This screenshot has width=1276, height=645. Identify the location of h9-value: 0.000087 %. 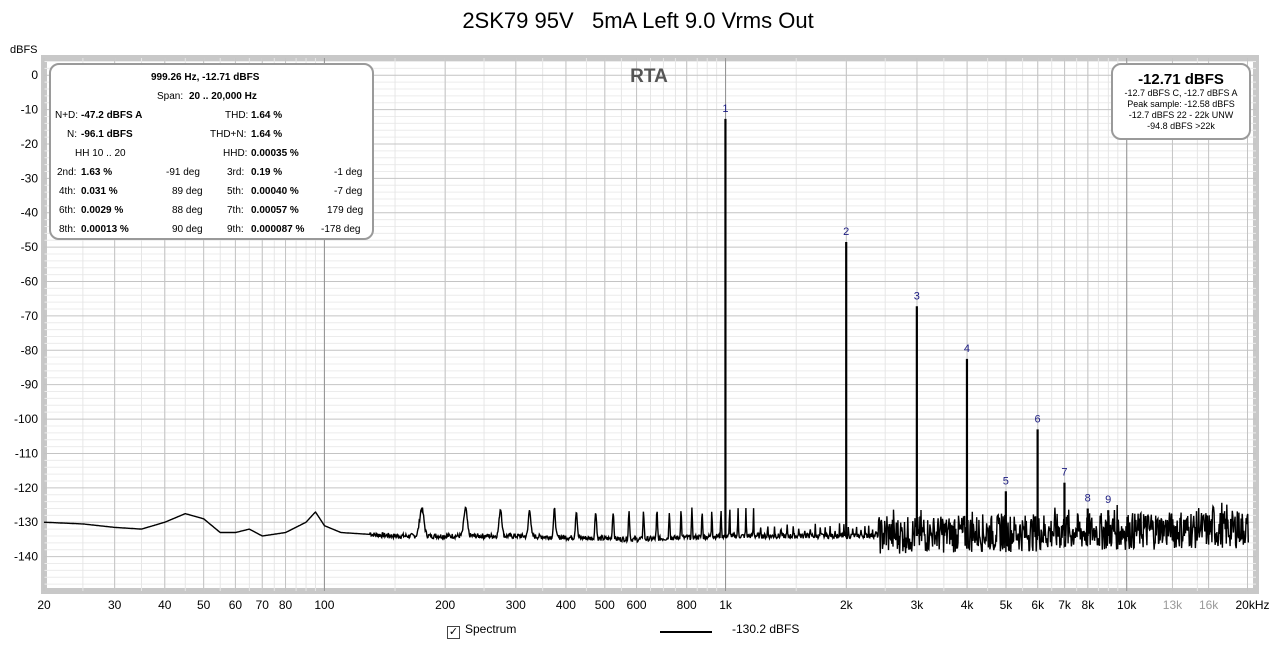
(278, 229).